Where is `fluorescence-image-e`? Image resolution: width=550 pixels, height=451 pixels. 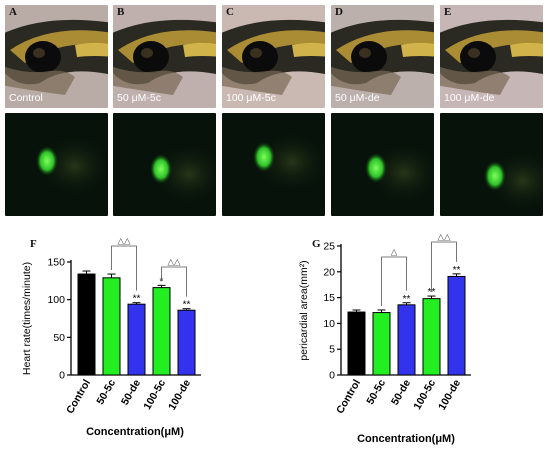 fluorescence-image-e is located at coordinates (491, 164).